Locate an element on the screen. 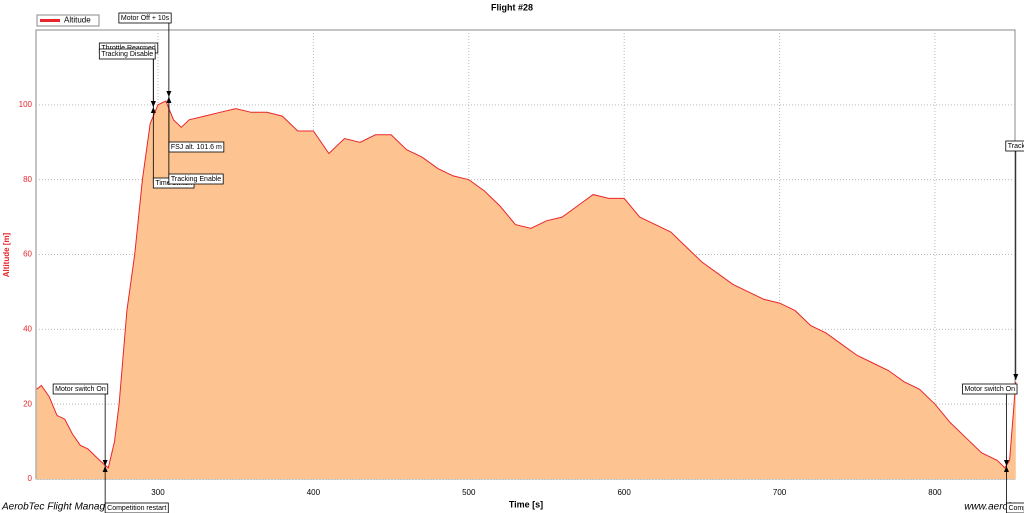 The image size is (1024, 513). legend-label: Altitude is located at coordinates (77, 20).